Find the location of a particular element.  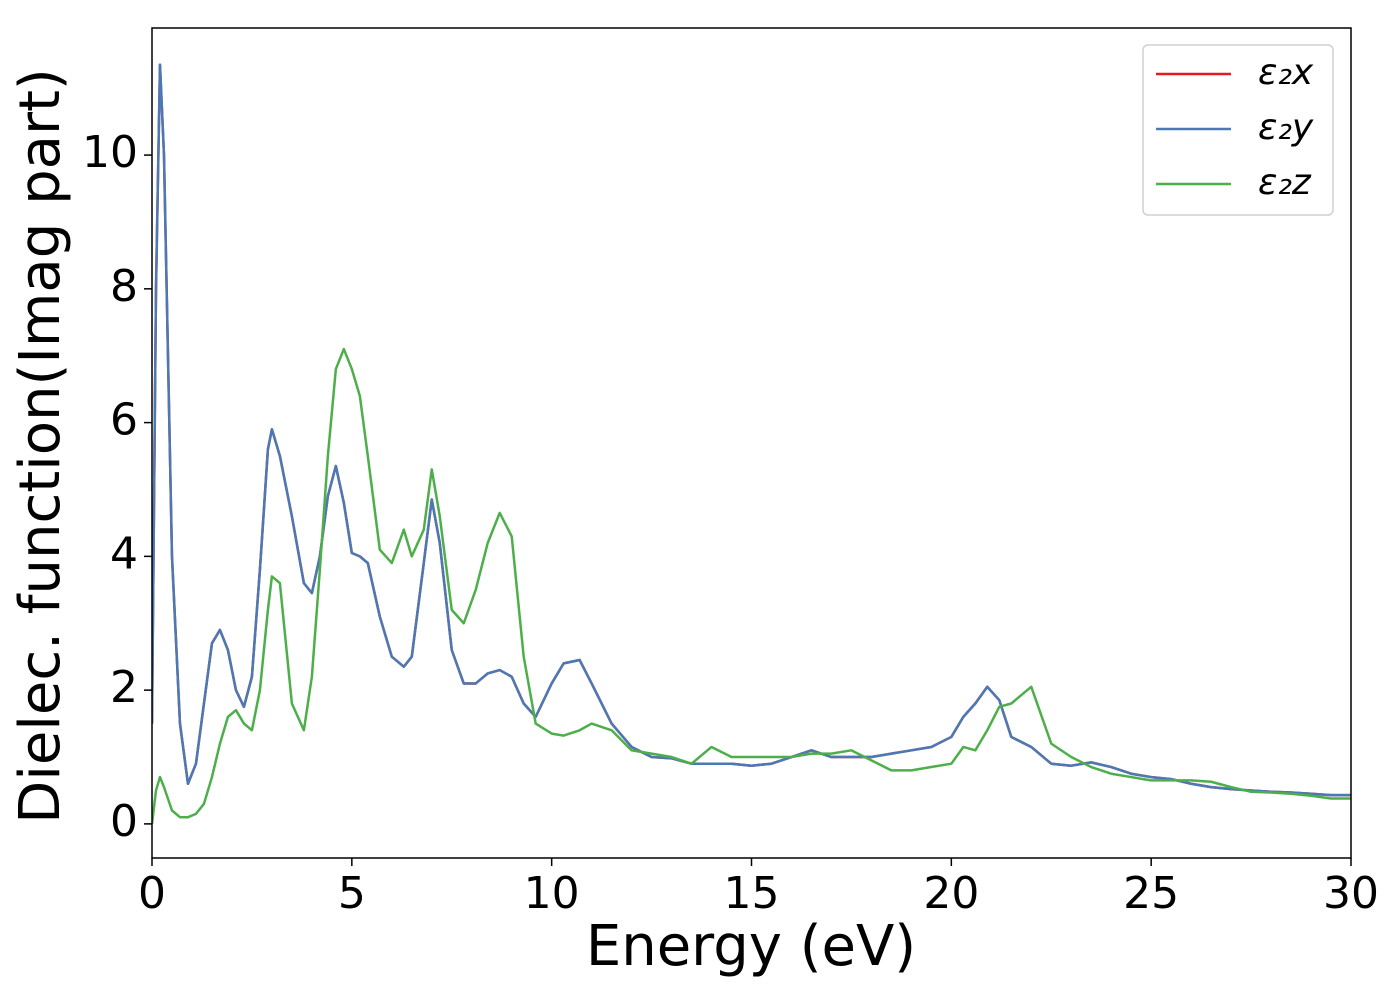

legend-label: ε₂y is located at coordinates (1286, 127).